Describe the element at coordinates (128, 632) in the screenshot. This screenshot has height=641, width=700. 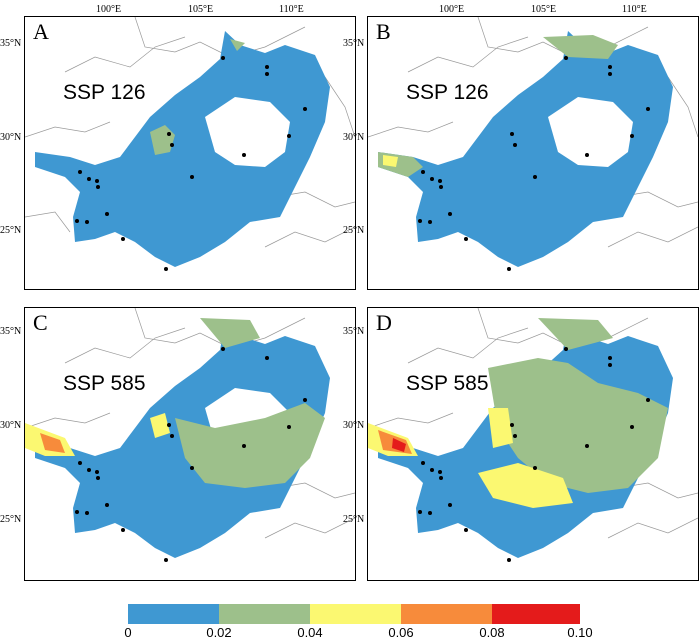
I see `legend-label: 0` at that location.